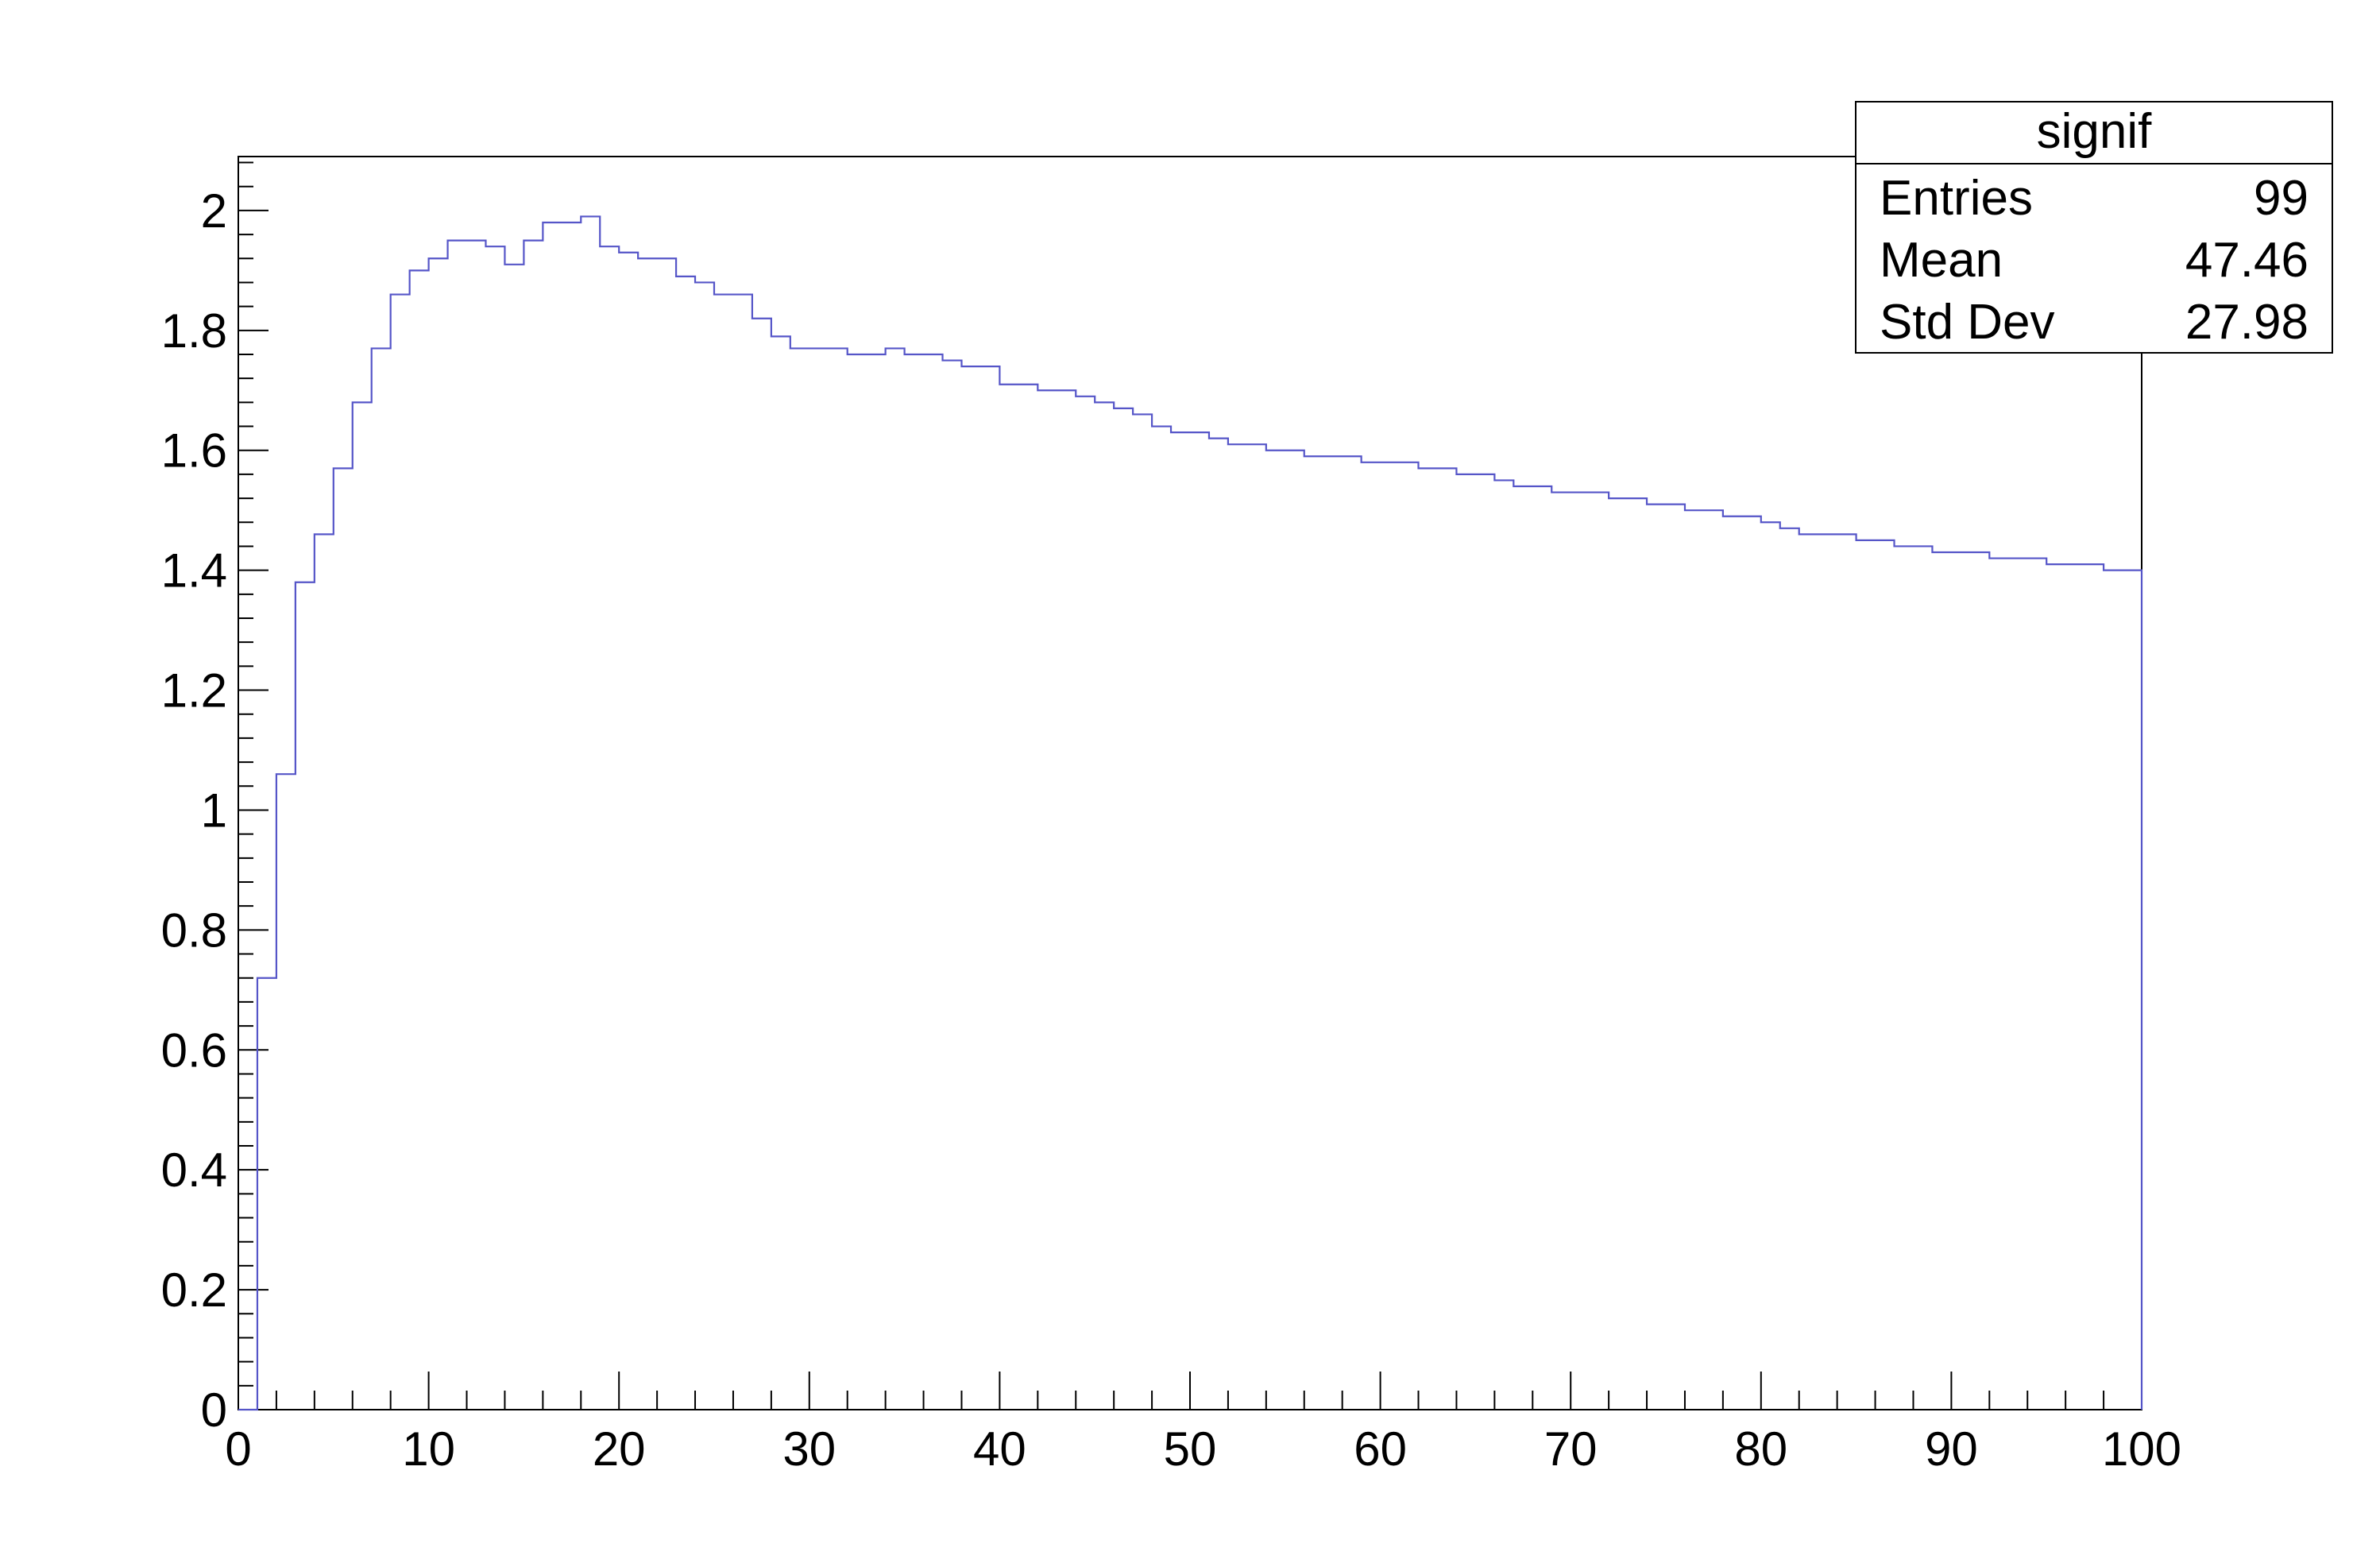 This screenshot has height=1567, width=2380. I want to click on y-tick-label: 1.2, so click(194, 691).